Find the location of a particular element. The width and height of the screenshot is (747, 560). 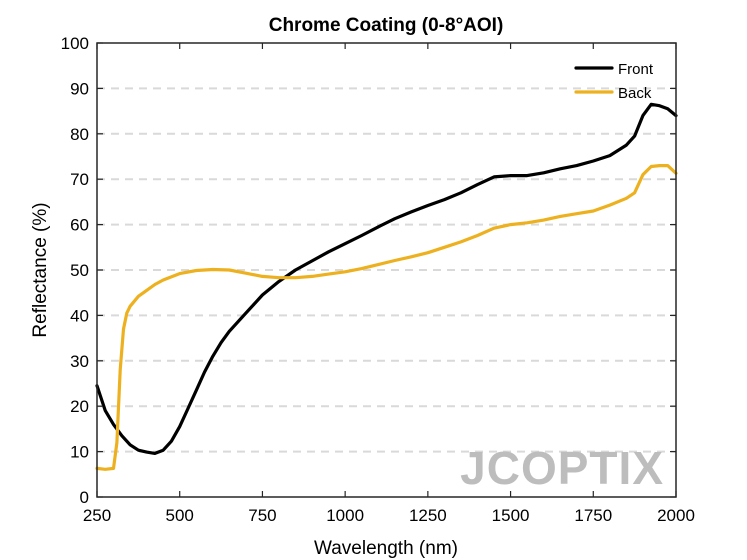

y-tick-label-40: 40 is located at coordinates (79, 315).